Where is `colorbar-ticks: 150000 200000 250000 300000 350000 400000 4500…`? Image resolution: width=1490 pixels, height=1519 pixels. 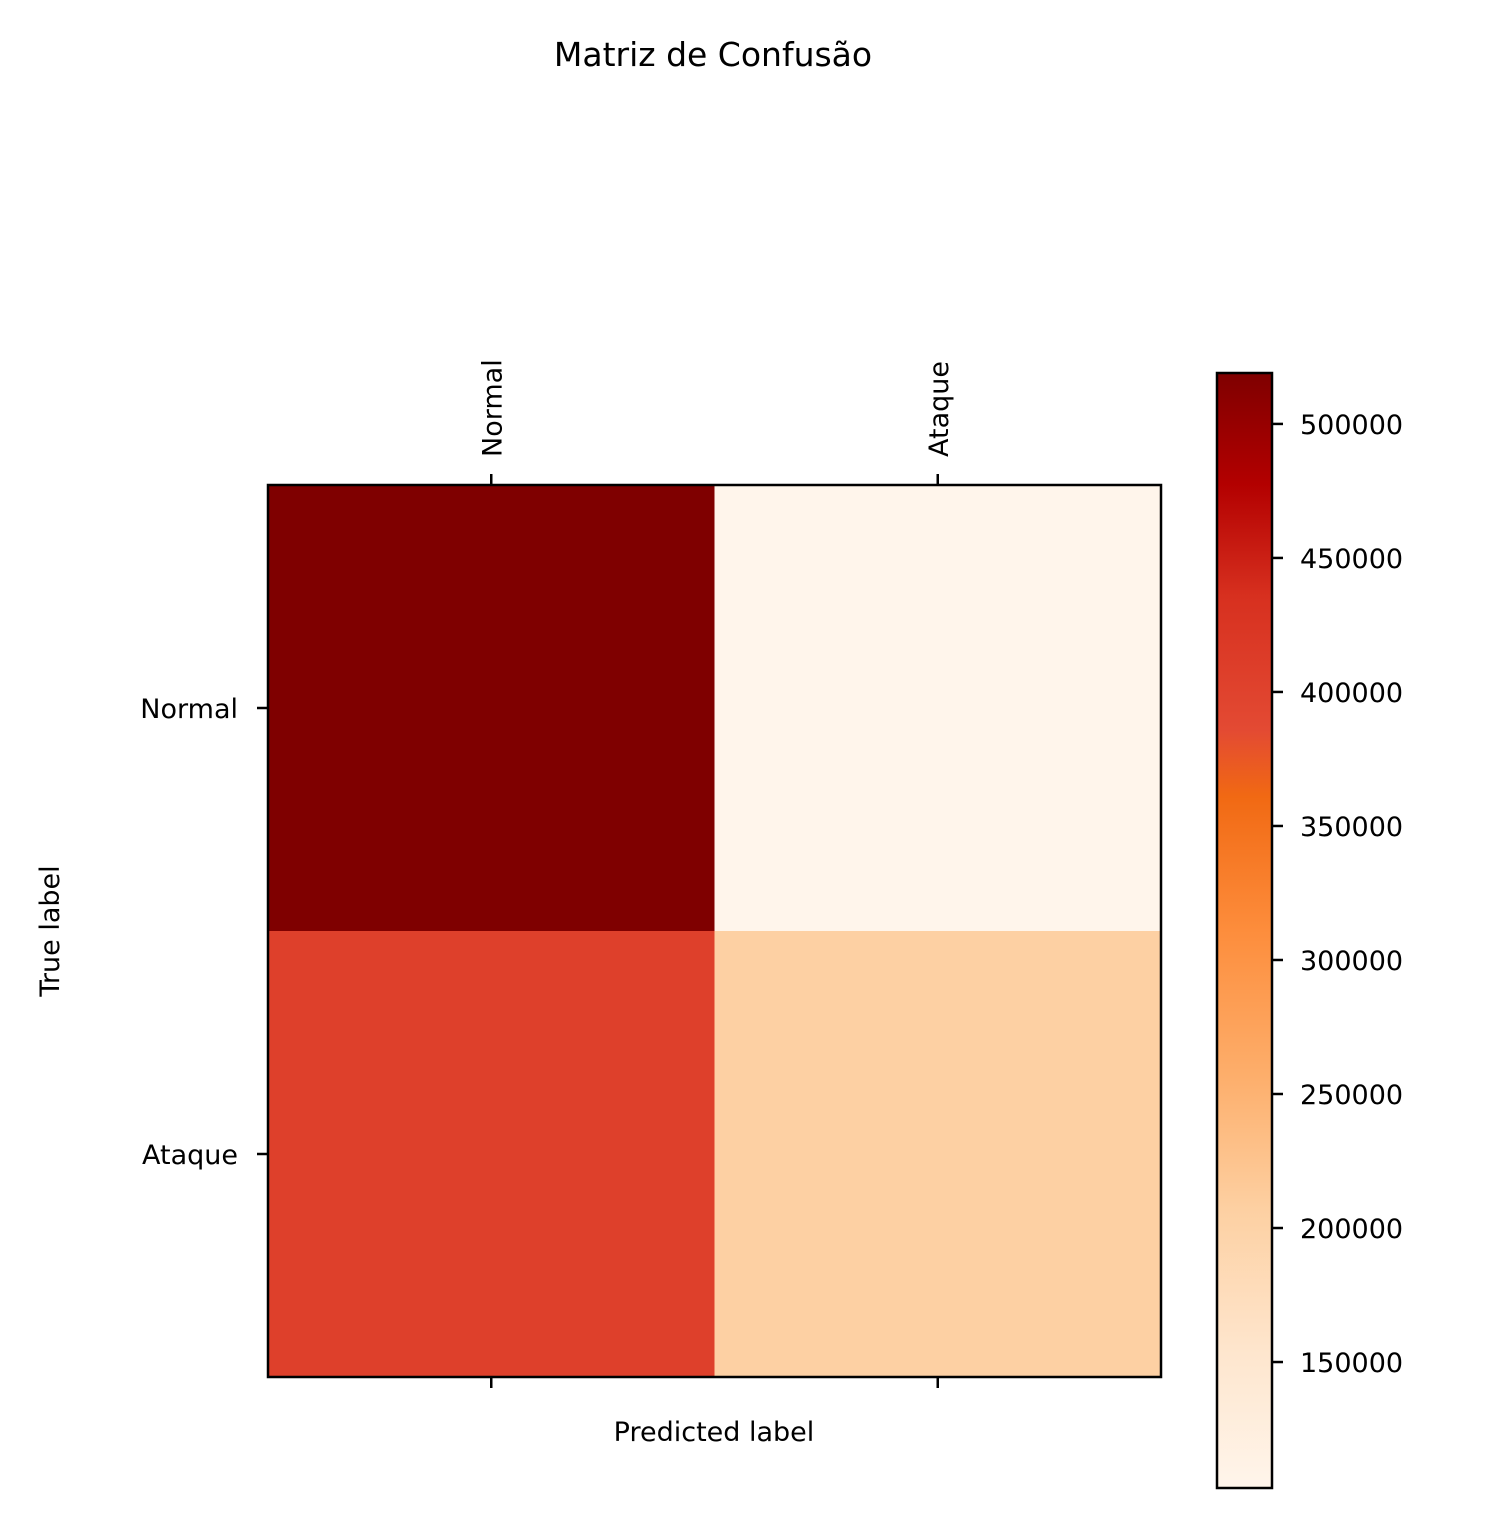 colorbar-ticks: 150000 200000 250000 300000 350000 400000 4500… is located at coordinates (1337, 894).